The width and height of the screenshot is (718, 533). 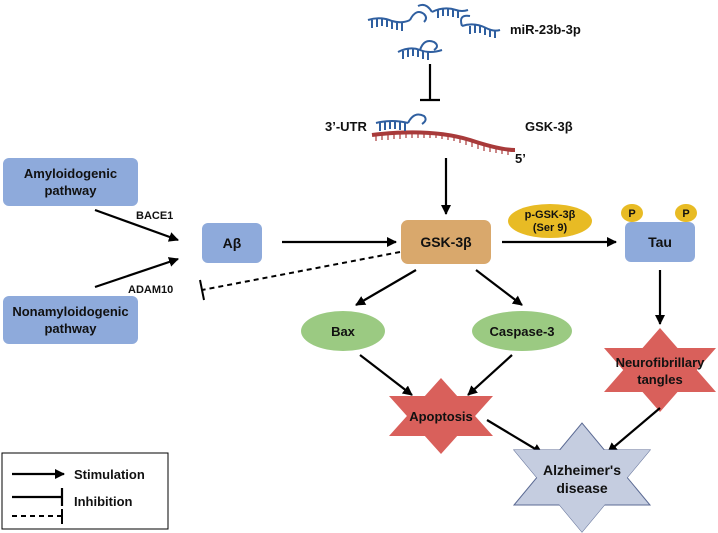 I want to click on amyloidogenic-line1: Amyloidogenic, so click(x=70, y=173).